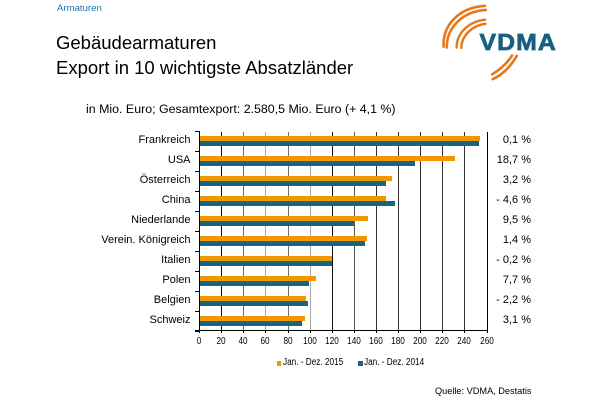 This screenshot has width=600, height=400. Describe the element at coordinates (518, 43) in the screenshot. I see `svg-text: VDMA` at that location.